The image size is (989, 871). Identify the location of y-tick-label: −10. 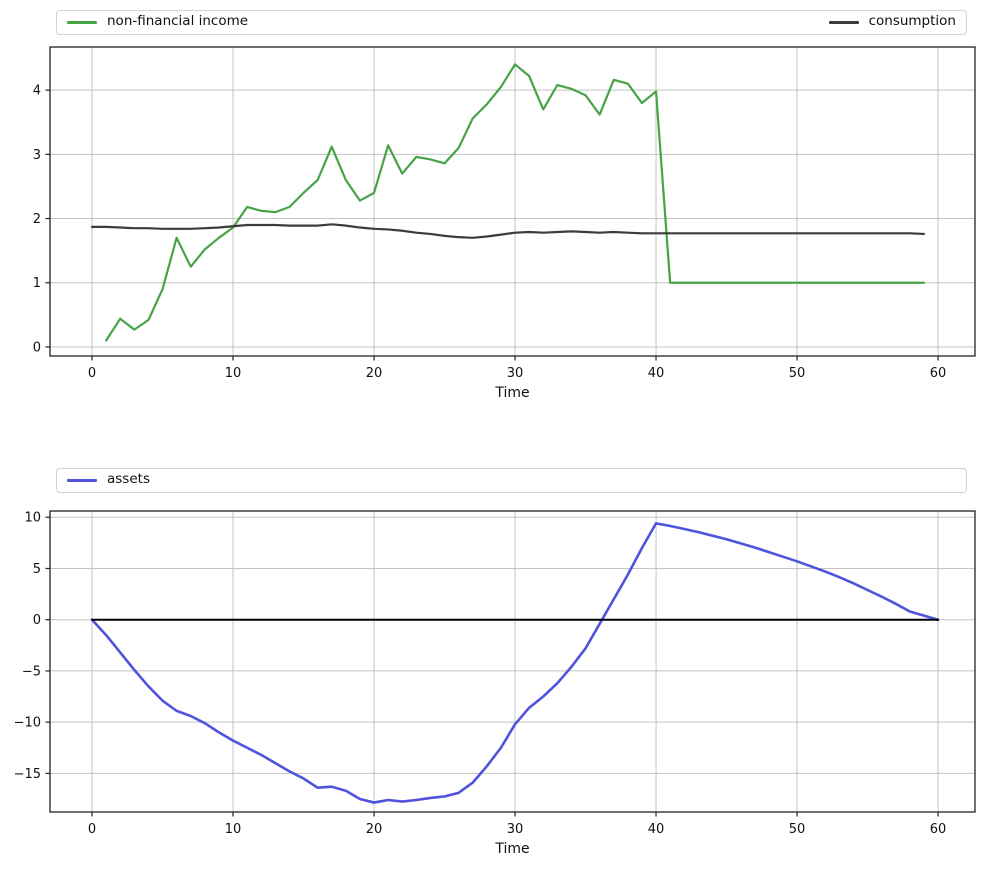
(27, 723).